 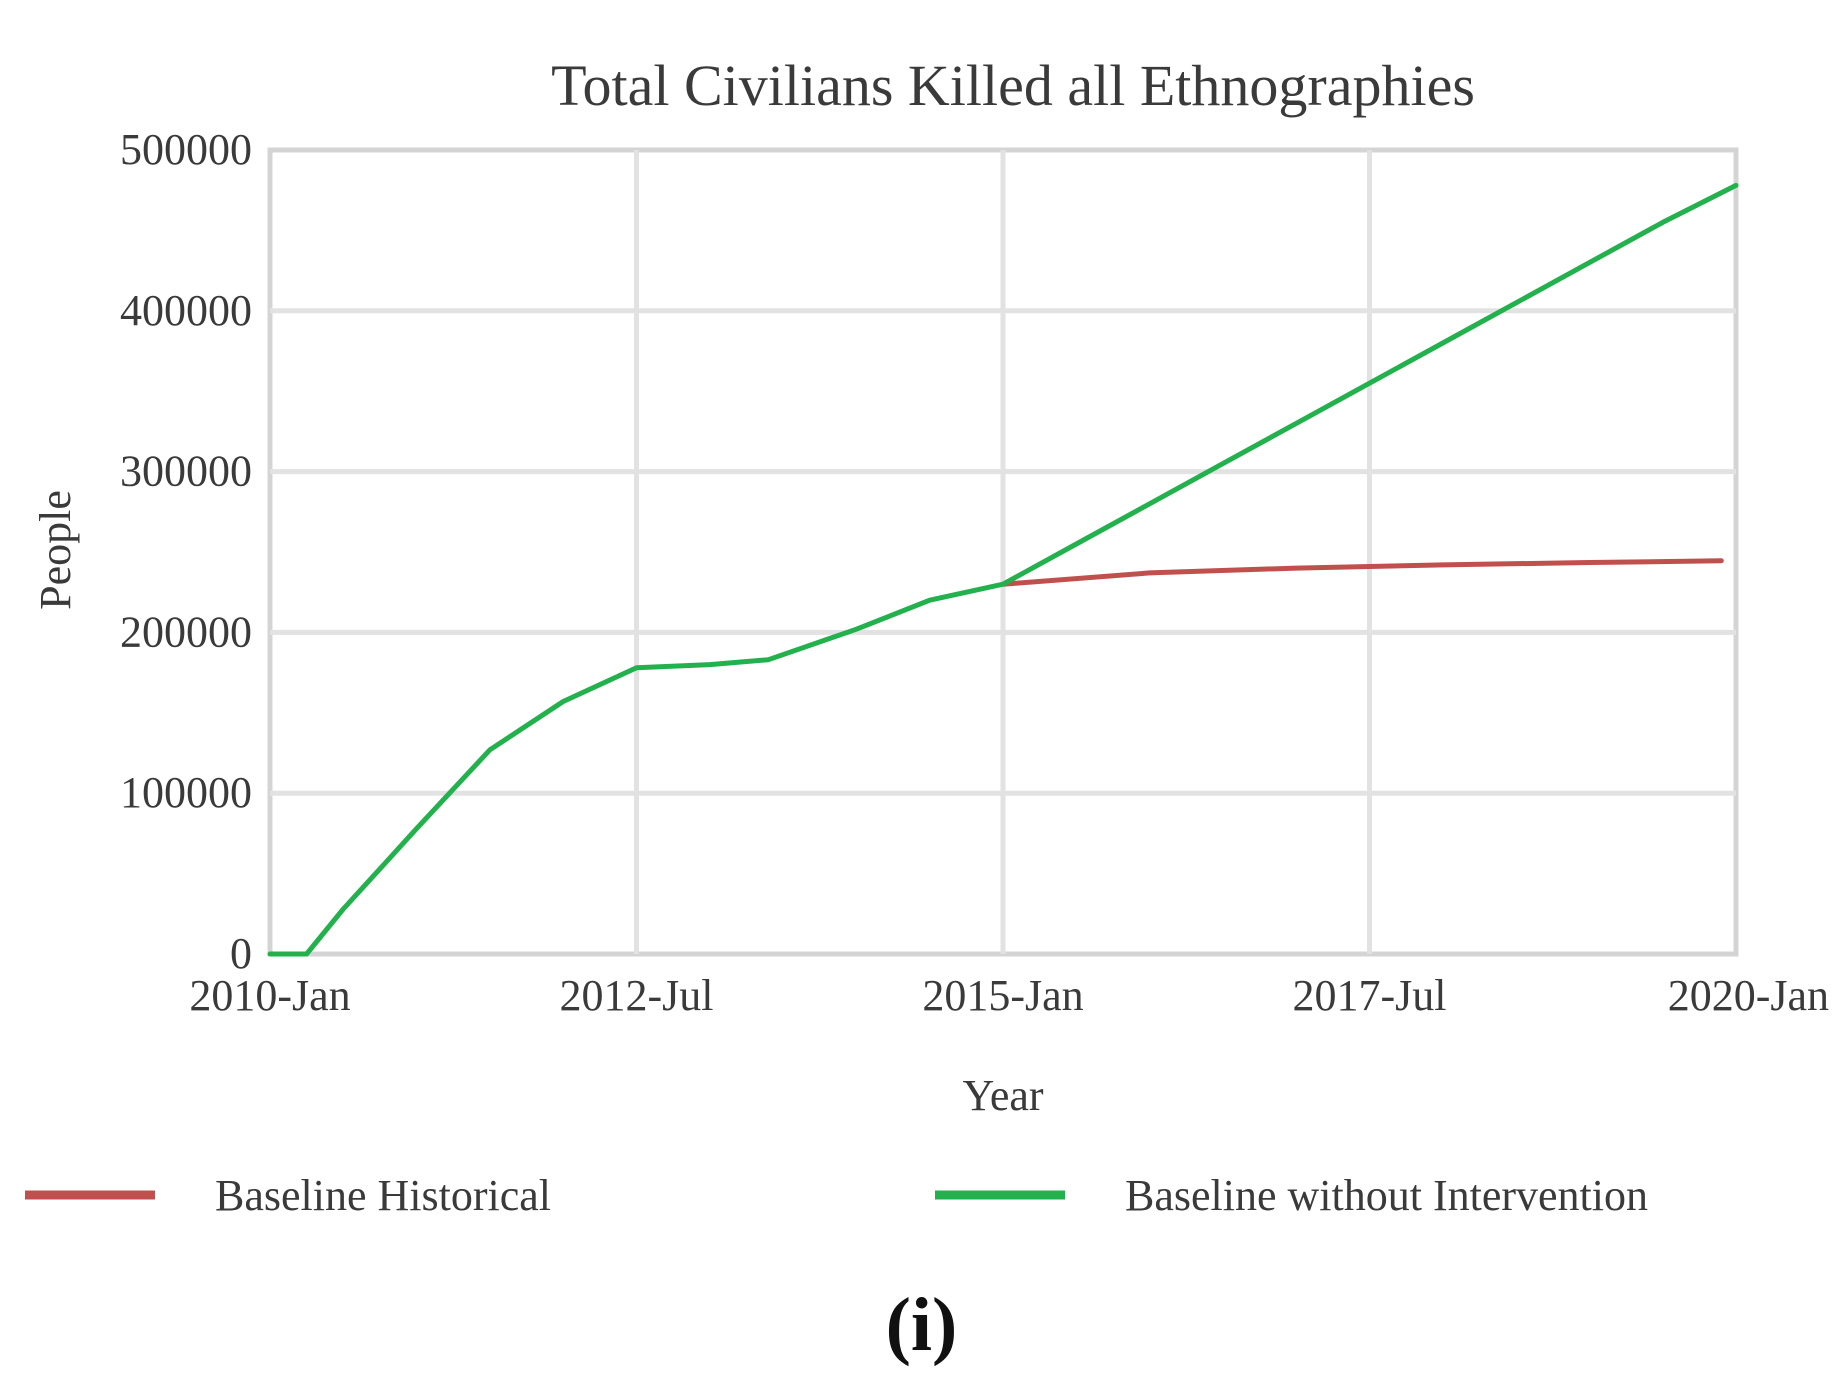 I want to click on legend-label: Baseline without Intervention, so click(x=1386, y=1195).